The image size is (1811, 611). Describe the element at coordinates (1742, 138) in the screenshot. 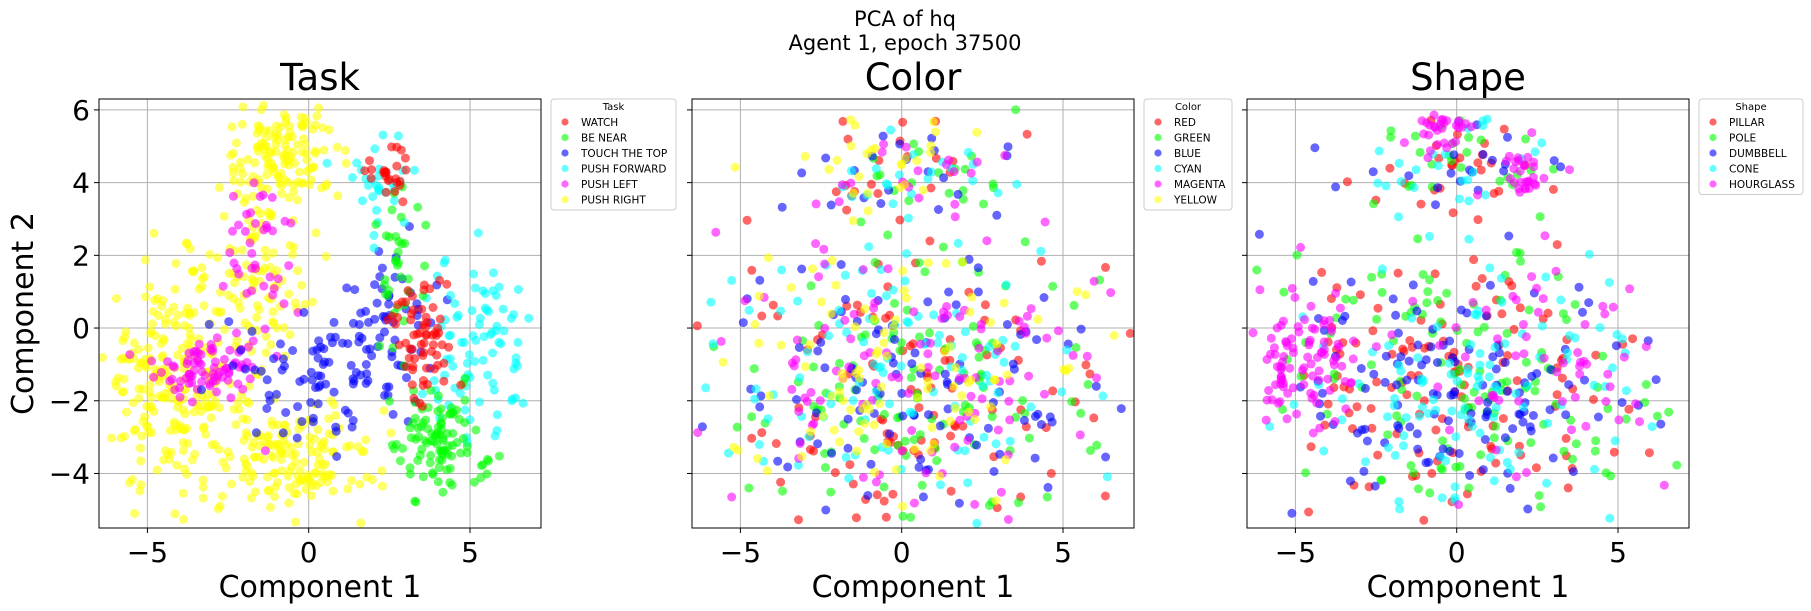

I see `legend-entry: POLE` at that location.